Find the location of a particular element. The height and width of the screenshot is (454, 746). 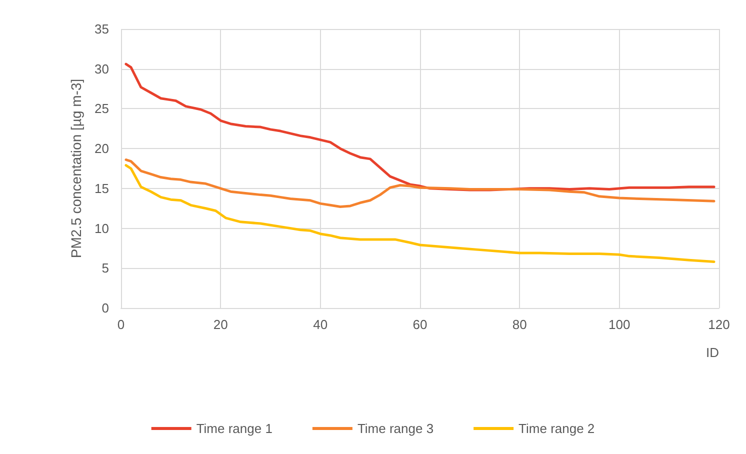

x-tick-label: 120 is located at coordinates (719, 324).